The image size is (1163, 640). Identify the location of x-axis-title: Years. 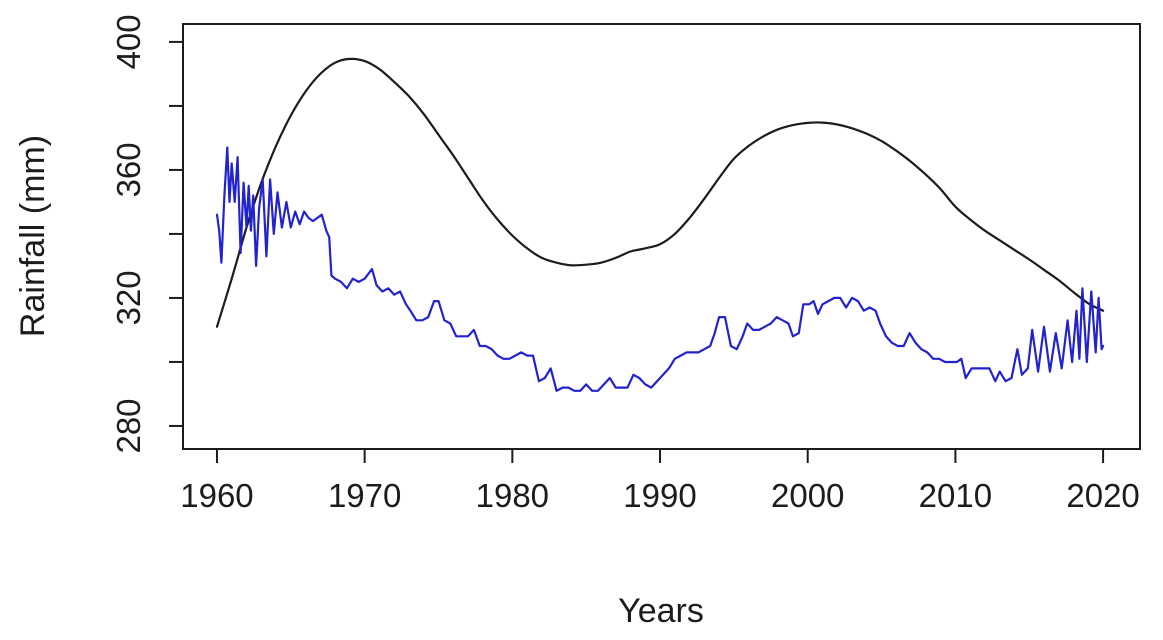
(661, 611).